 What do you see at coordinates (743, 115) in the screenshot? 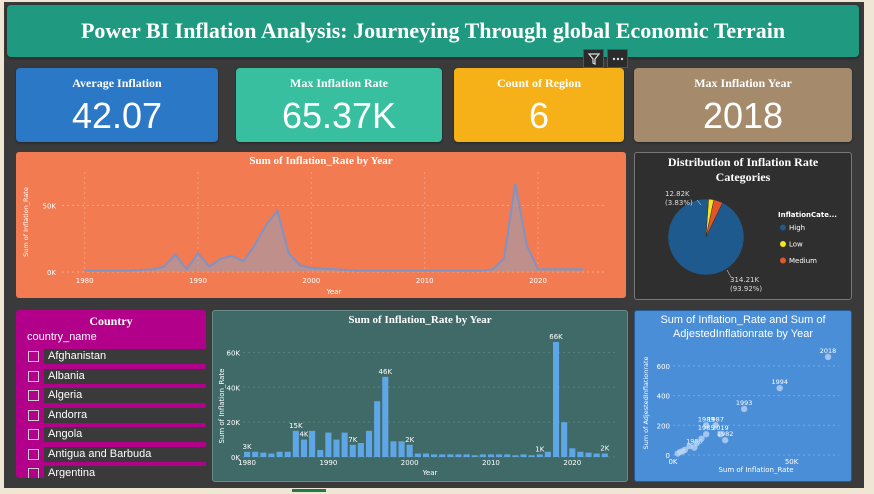
I see `kpi-value: 2018` at bounding box center [743, 115].